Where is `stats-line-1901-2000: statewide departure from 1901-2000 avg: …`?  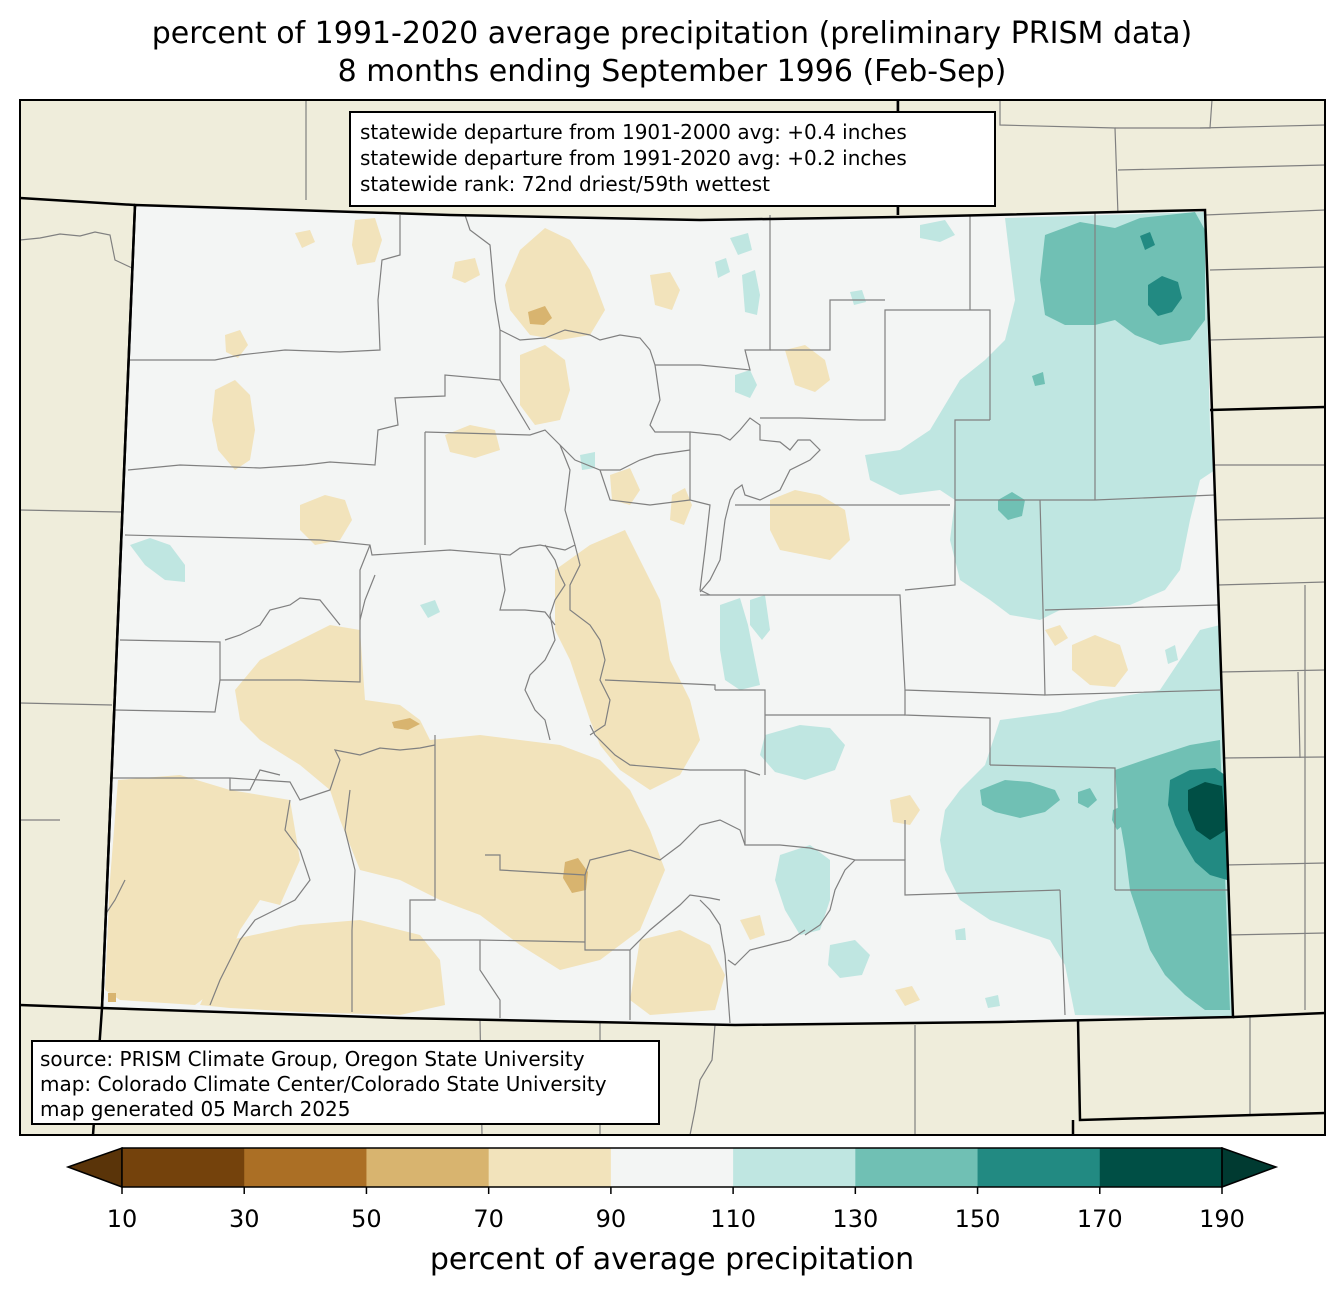 stats-line-1901-2000: statewide departure from 1901-2000 avg: … is located at coordinates (633, 132).